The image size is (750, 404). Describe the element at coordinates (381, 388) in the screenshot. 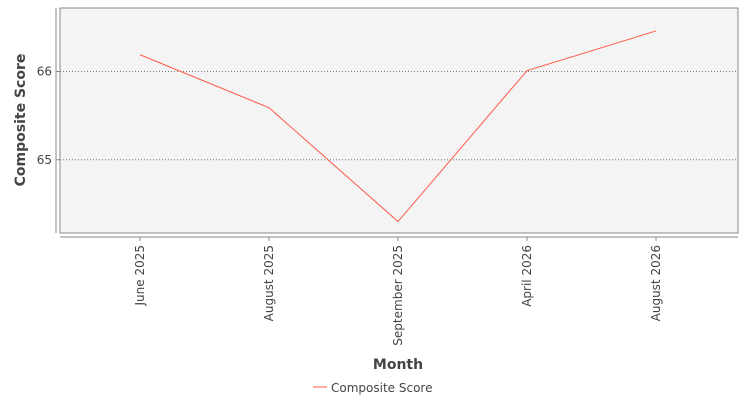

I see `legend-label: Composite Score` at that location.